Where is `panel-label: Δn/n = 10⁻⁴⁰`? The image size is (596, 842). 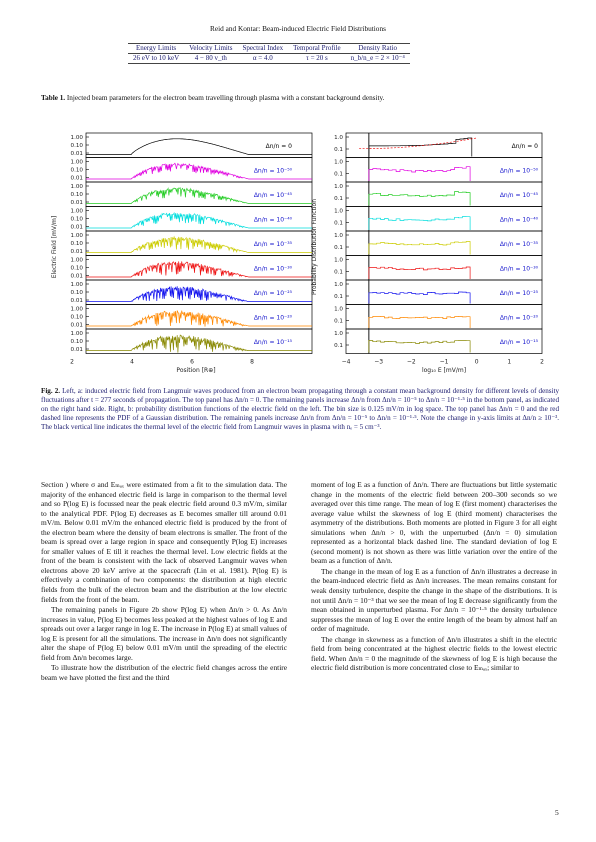
panel-label: Δn/n = 10⁻⁴⁰ is located at coordinates (273, 220).